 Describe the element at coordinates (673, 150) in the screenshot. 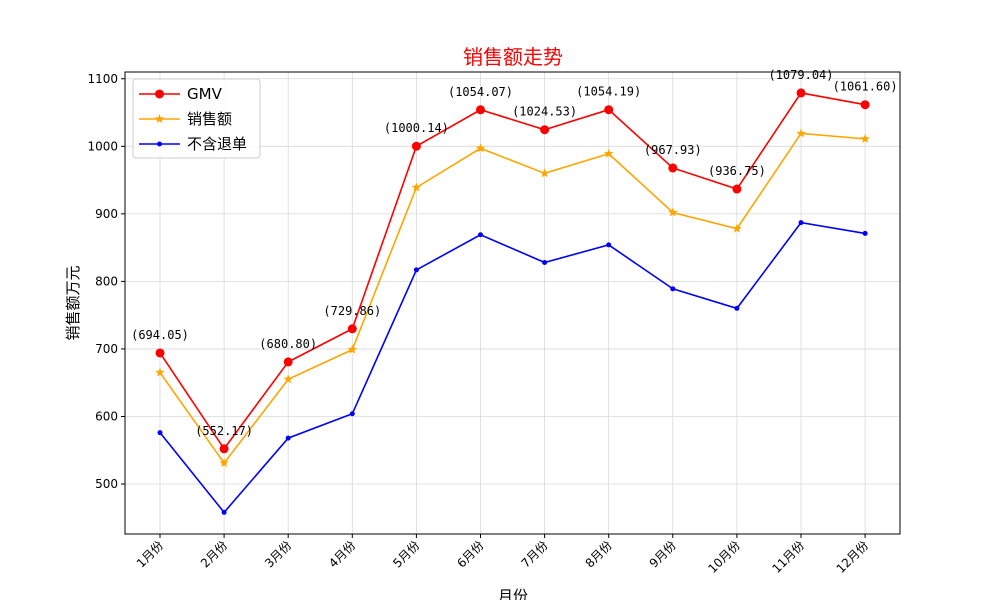

I see `data-label: (967.93)` at that location.